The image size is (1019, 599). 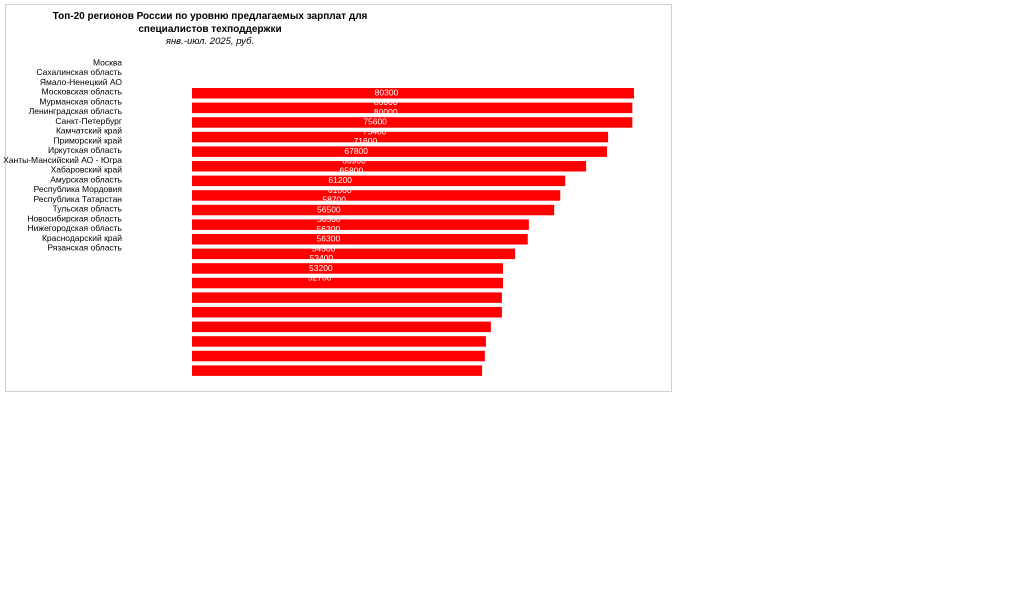 What do you see at coordinates (375, 122) in the screenshot?
I see `value-label: 75600` at bounding box center [375, 122].